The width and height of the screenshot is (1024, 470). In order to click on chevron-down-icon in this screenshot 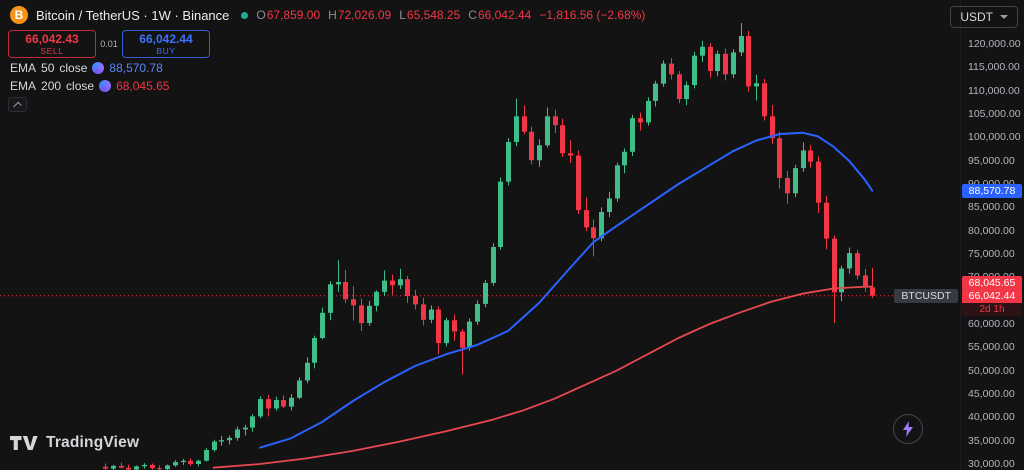, I will do `click(1004, 17)`.